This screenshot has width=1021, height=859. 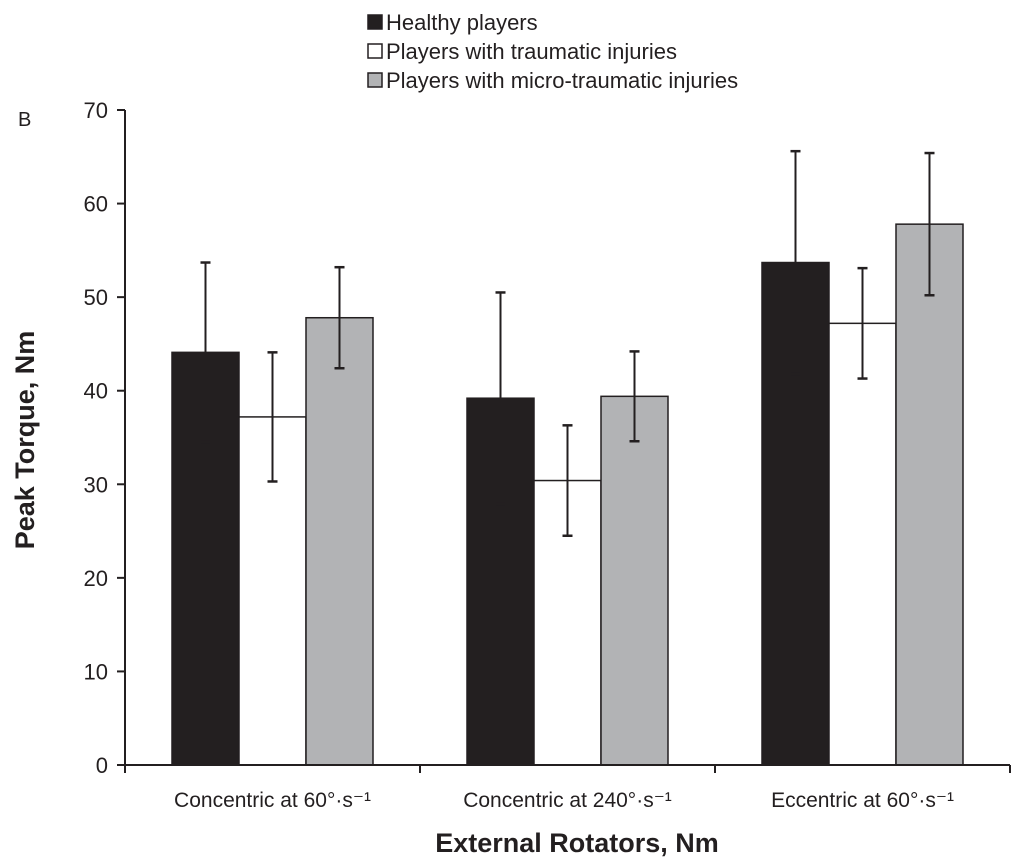 I want to click on y-tick-label: 40, so click(x=96, y=391).